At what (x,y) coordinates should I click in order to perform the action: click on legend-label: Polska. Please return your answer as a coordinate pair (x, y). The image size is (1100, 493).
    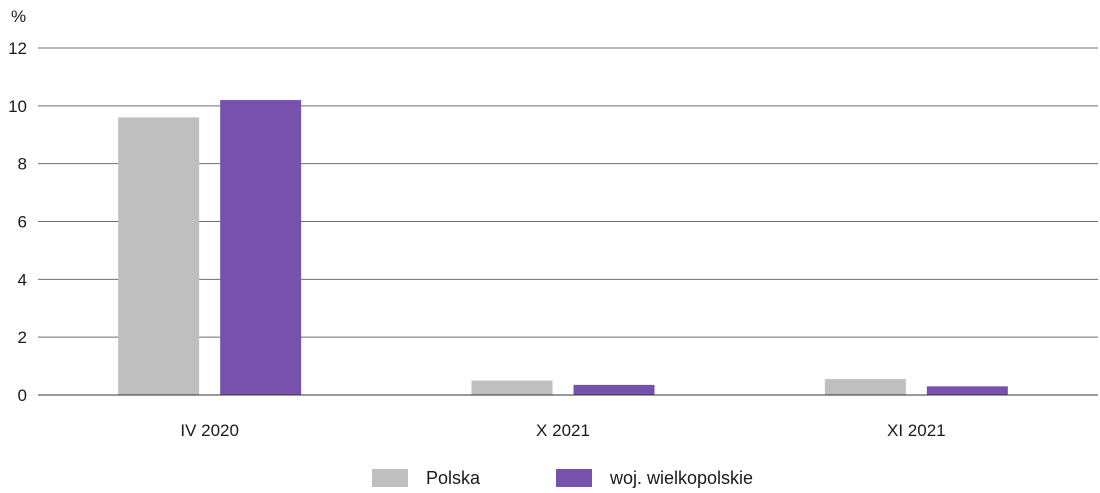
    Looking at the image, I should click on (453, 478).